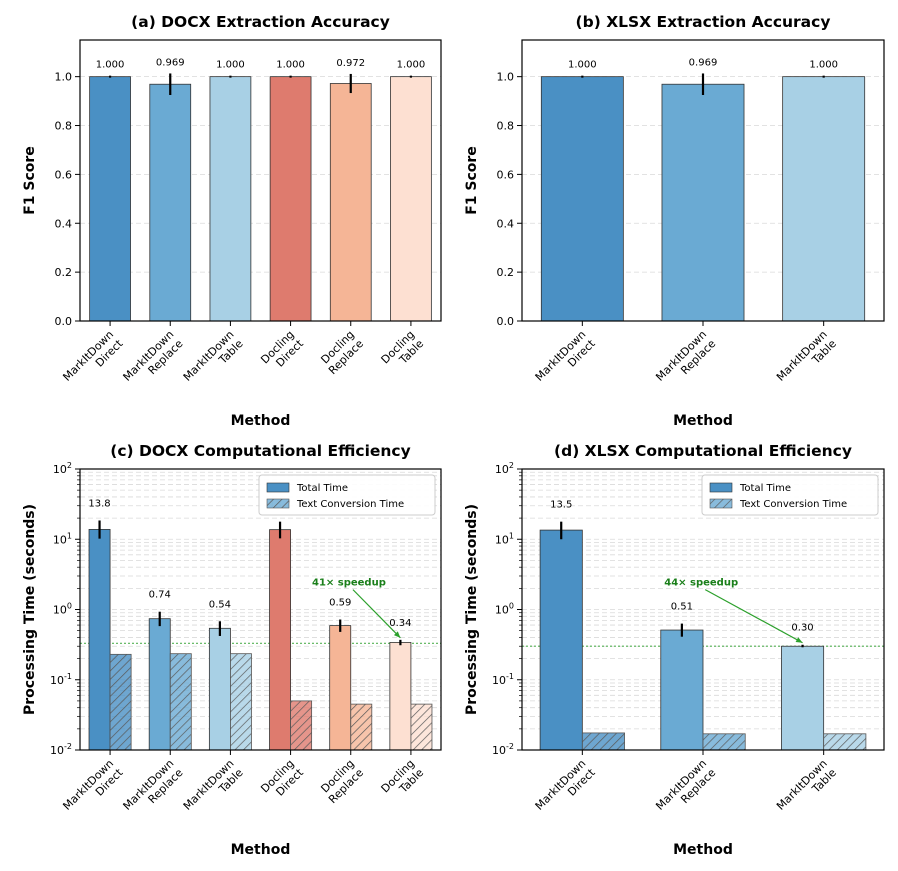 This screenshot has width=898, height=871. Describe the element at coordinates (765, 488) in the screenshot. I see `legend-label-total-time: Total Time` at that location.